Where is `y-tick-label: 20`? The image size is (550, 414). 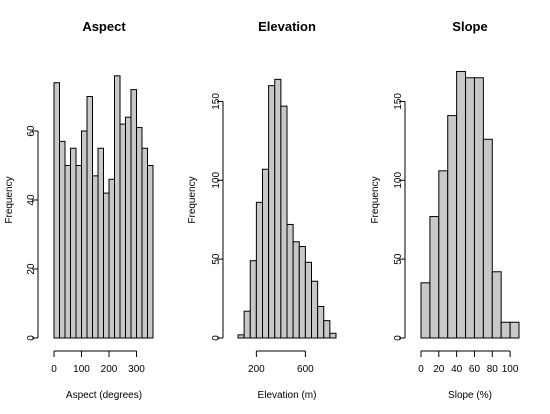
y-tick-label: 20 is located at coordinates (31, 269).